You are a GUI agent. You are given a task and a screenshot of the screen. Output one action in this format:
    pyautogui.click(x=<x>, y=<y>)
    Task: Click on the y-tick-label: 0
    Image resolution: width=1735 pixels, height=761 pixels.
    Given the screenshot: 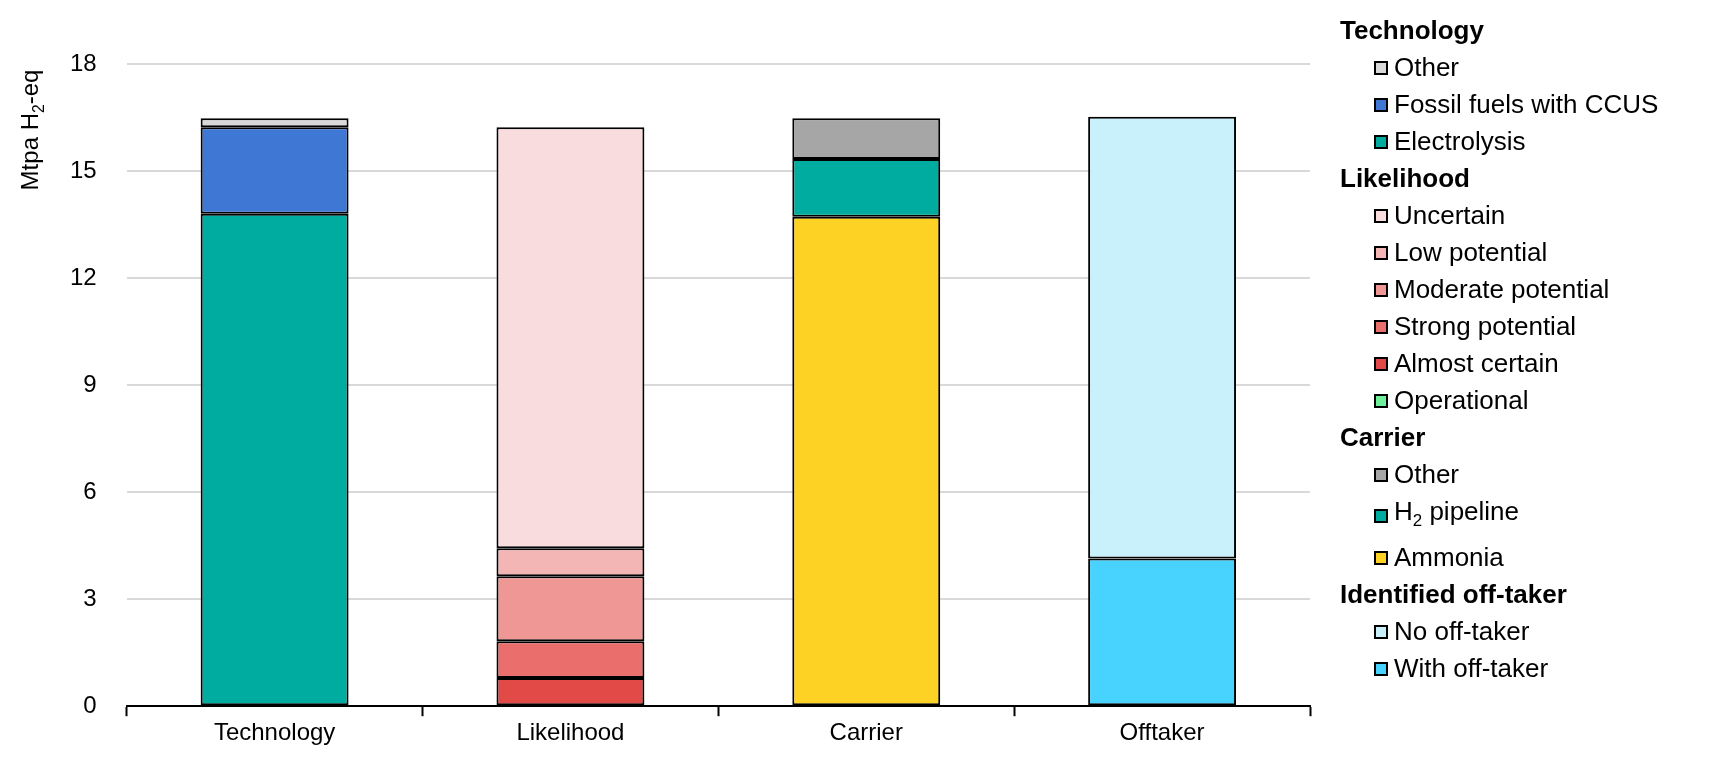 What is the action you would take?
    pyautogui.click(x=90, y=704)
    